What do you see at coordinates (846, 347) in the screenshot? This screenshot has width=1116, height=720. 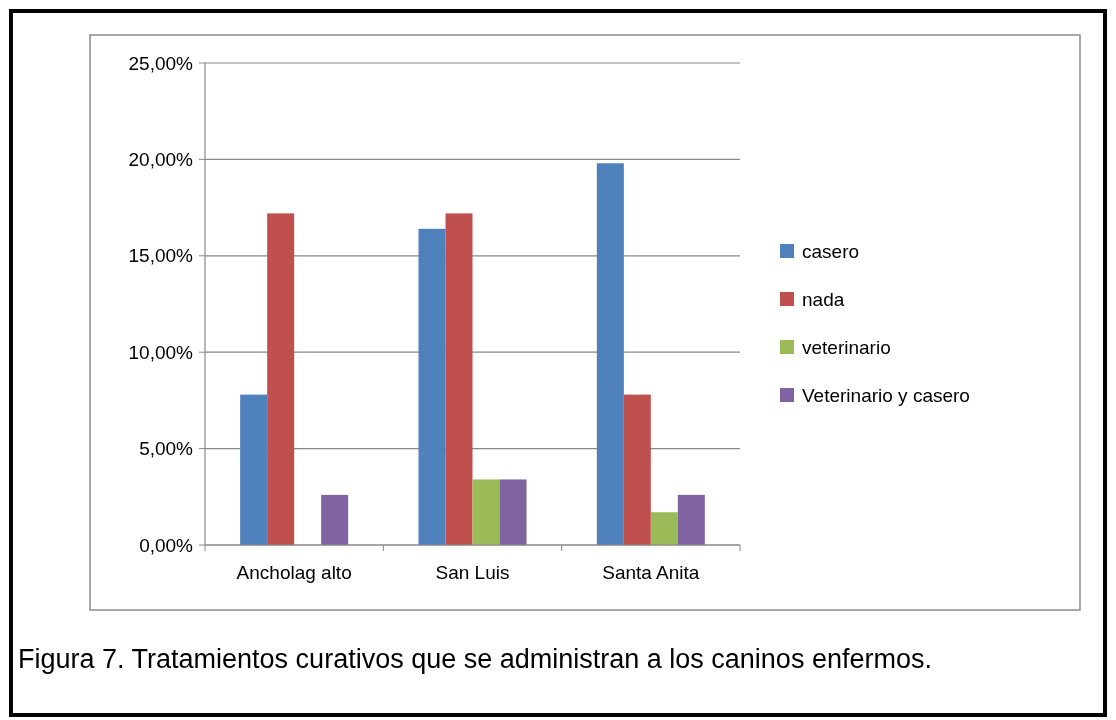 I see `legend-label: veterinario` at bounding box center [846, 347].